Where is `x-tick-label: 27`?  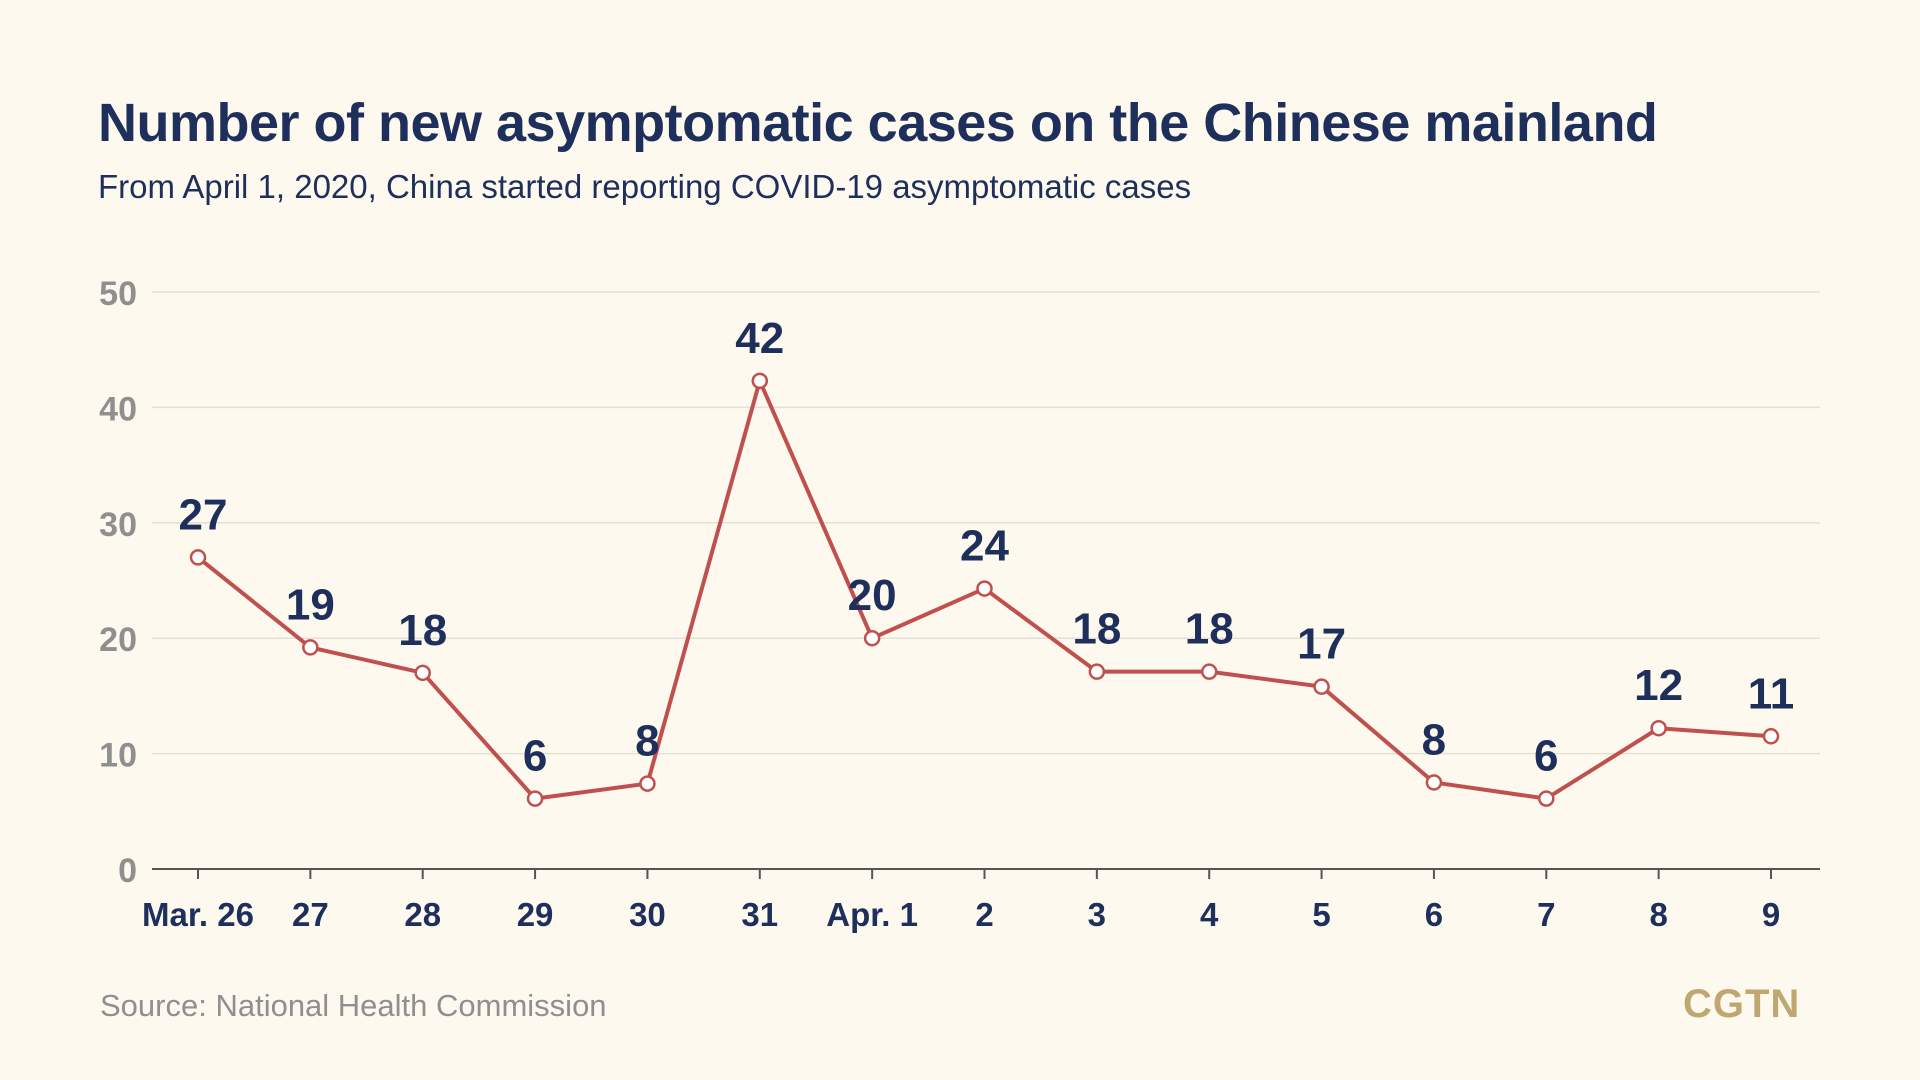
x-tick-label: 27 is located at coordinates (310, 914).